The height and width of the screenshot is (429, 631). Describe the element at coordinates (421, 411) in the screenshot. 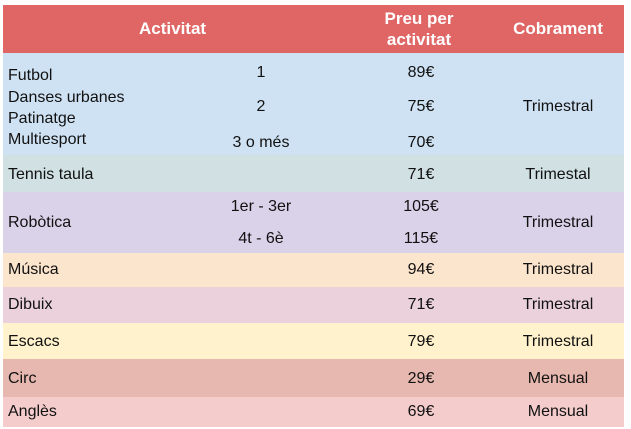

I see `price: 69€` at that location.